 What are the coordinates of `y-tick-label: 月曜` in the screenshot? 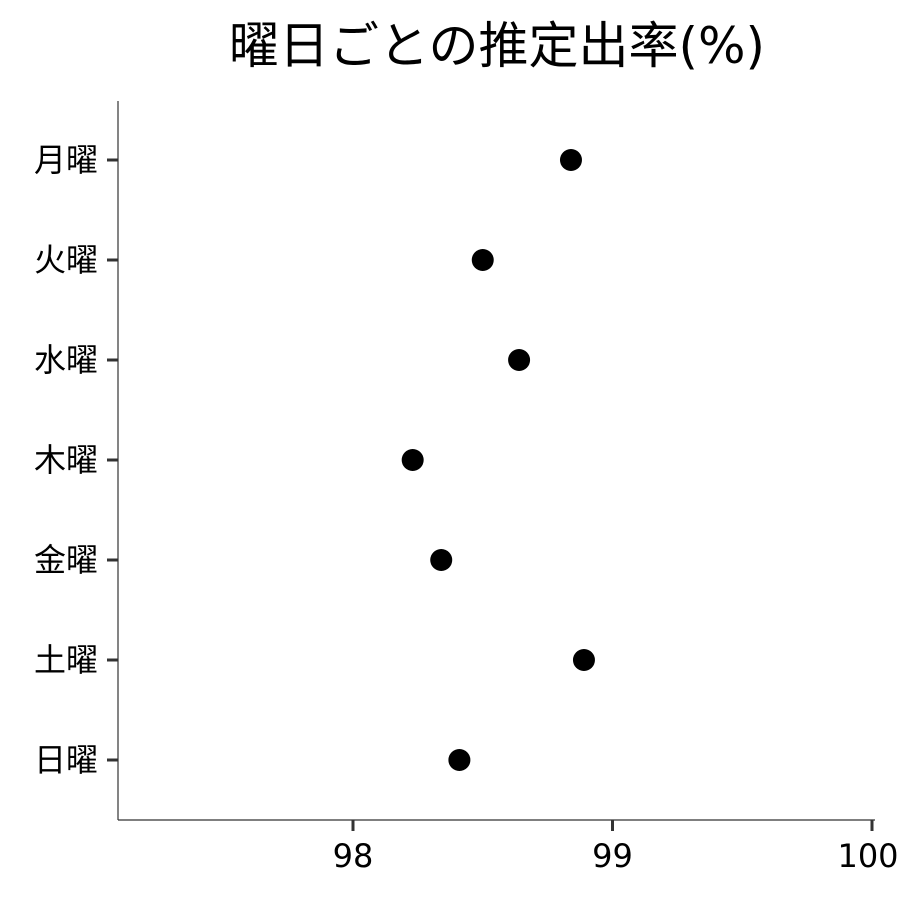 It's located at (66, 160).